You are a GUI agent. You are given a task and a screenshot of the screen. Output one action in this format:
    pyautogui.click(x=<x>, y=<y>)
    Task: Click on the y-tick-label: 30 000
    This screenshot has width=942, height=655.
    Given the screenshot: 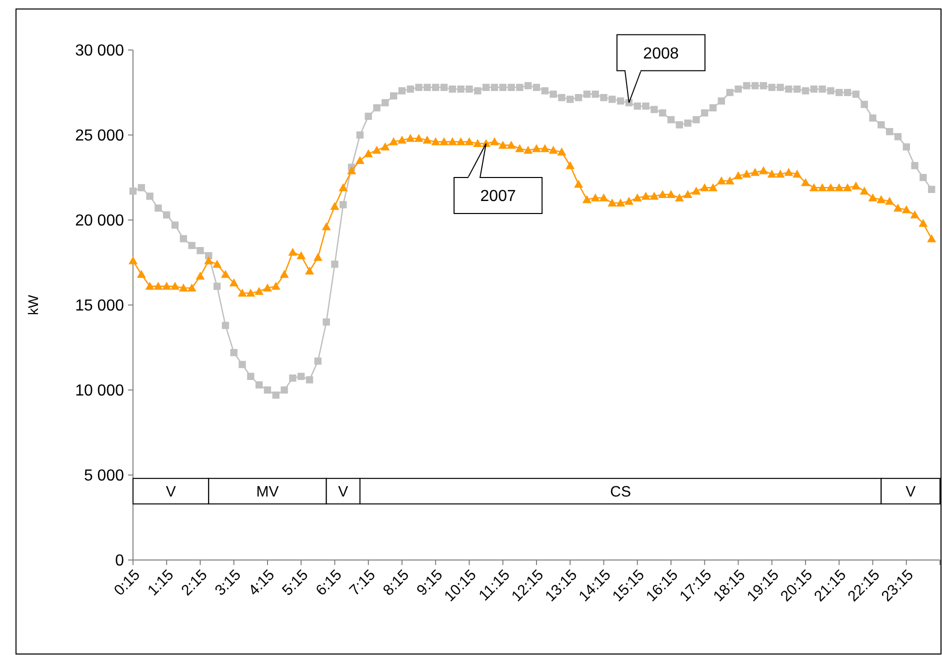 What is the action you would take?
    pyautogui.click(x=99, y=51)
    